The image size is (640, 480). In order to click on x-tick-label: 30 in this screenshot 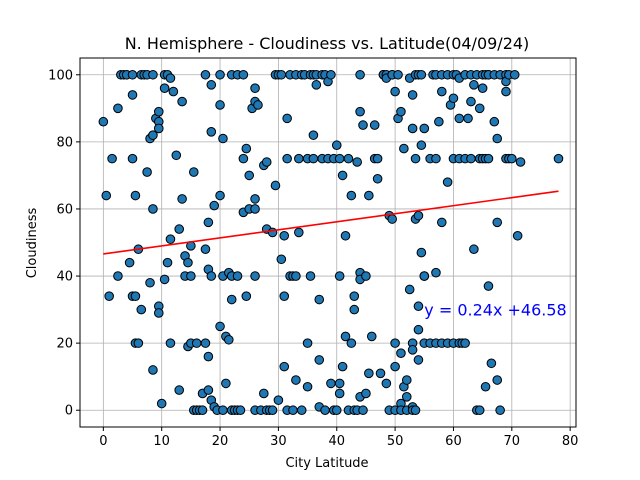, I will do `click(278, 441)`.